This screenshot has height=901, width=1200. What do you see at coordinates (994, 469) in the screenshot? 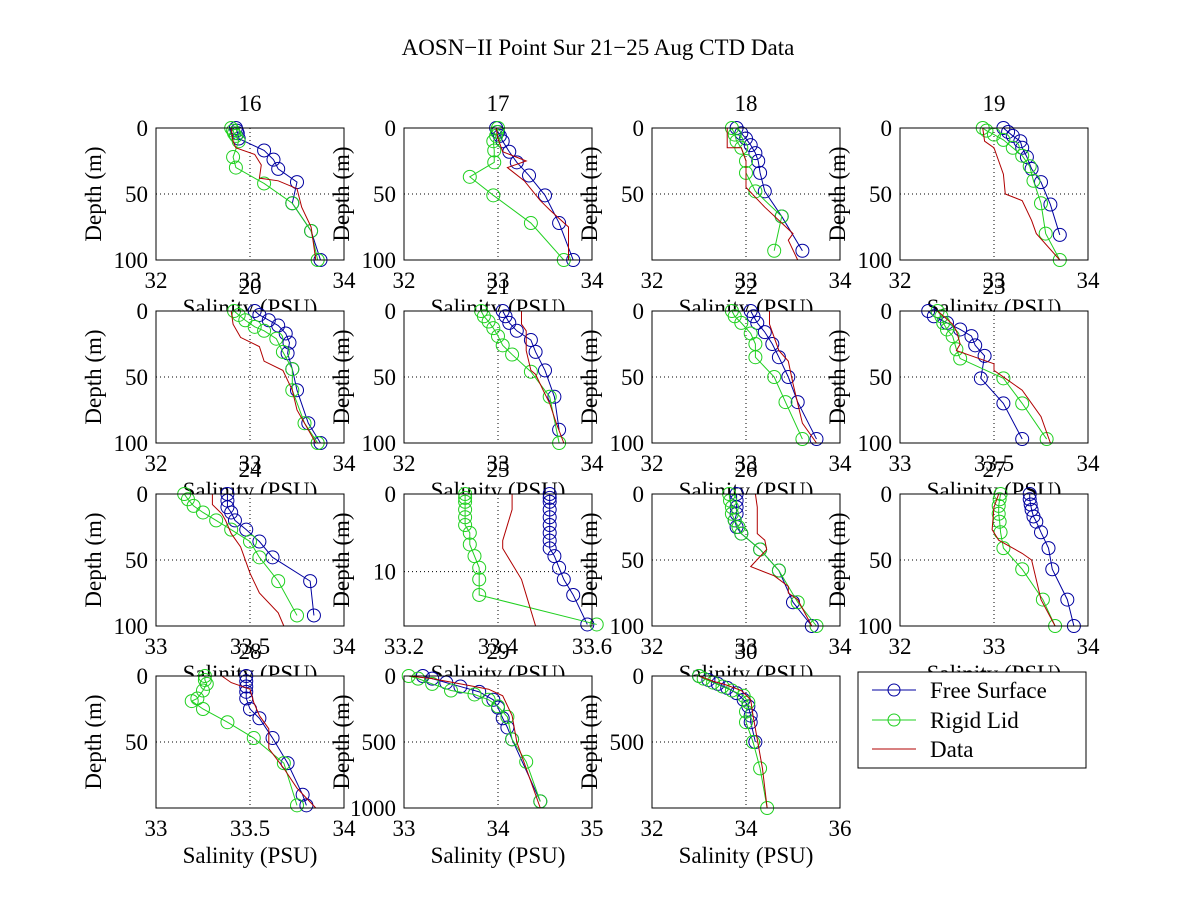
I see `subplot-title: 27` at bounding box center [994, 469].